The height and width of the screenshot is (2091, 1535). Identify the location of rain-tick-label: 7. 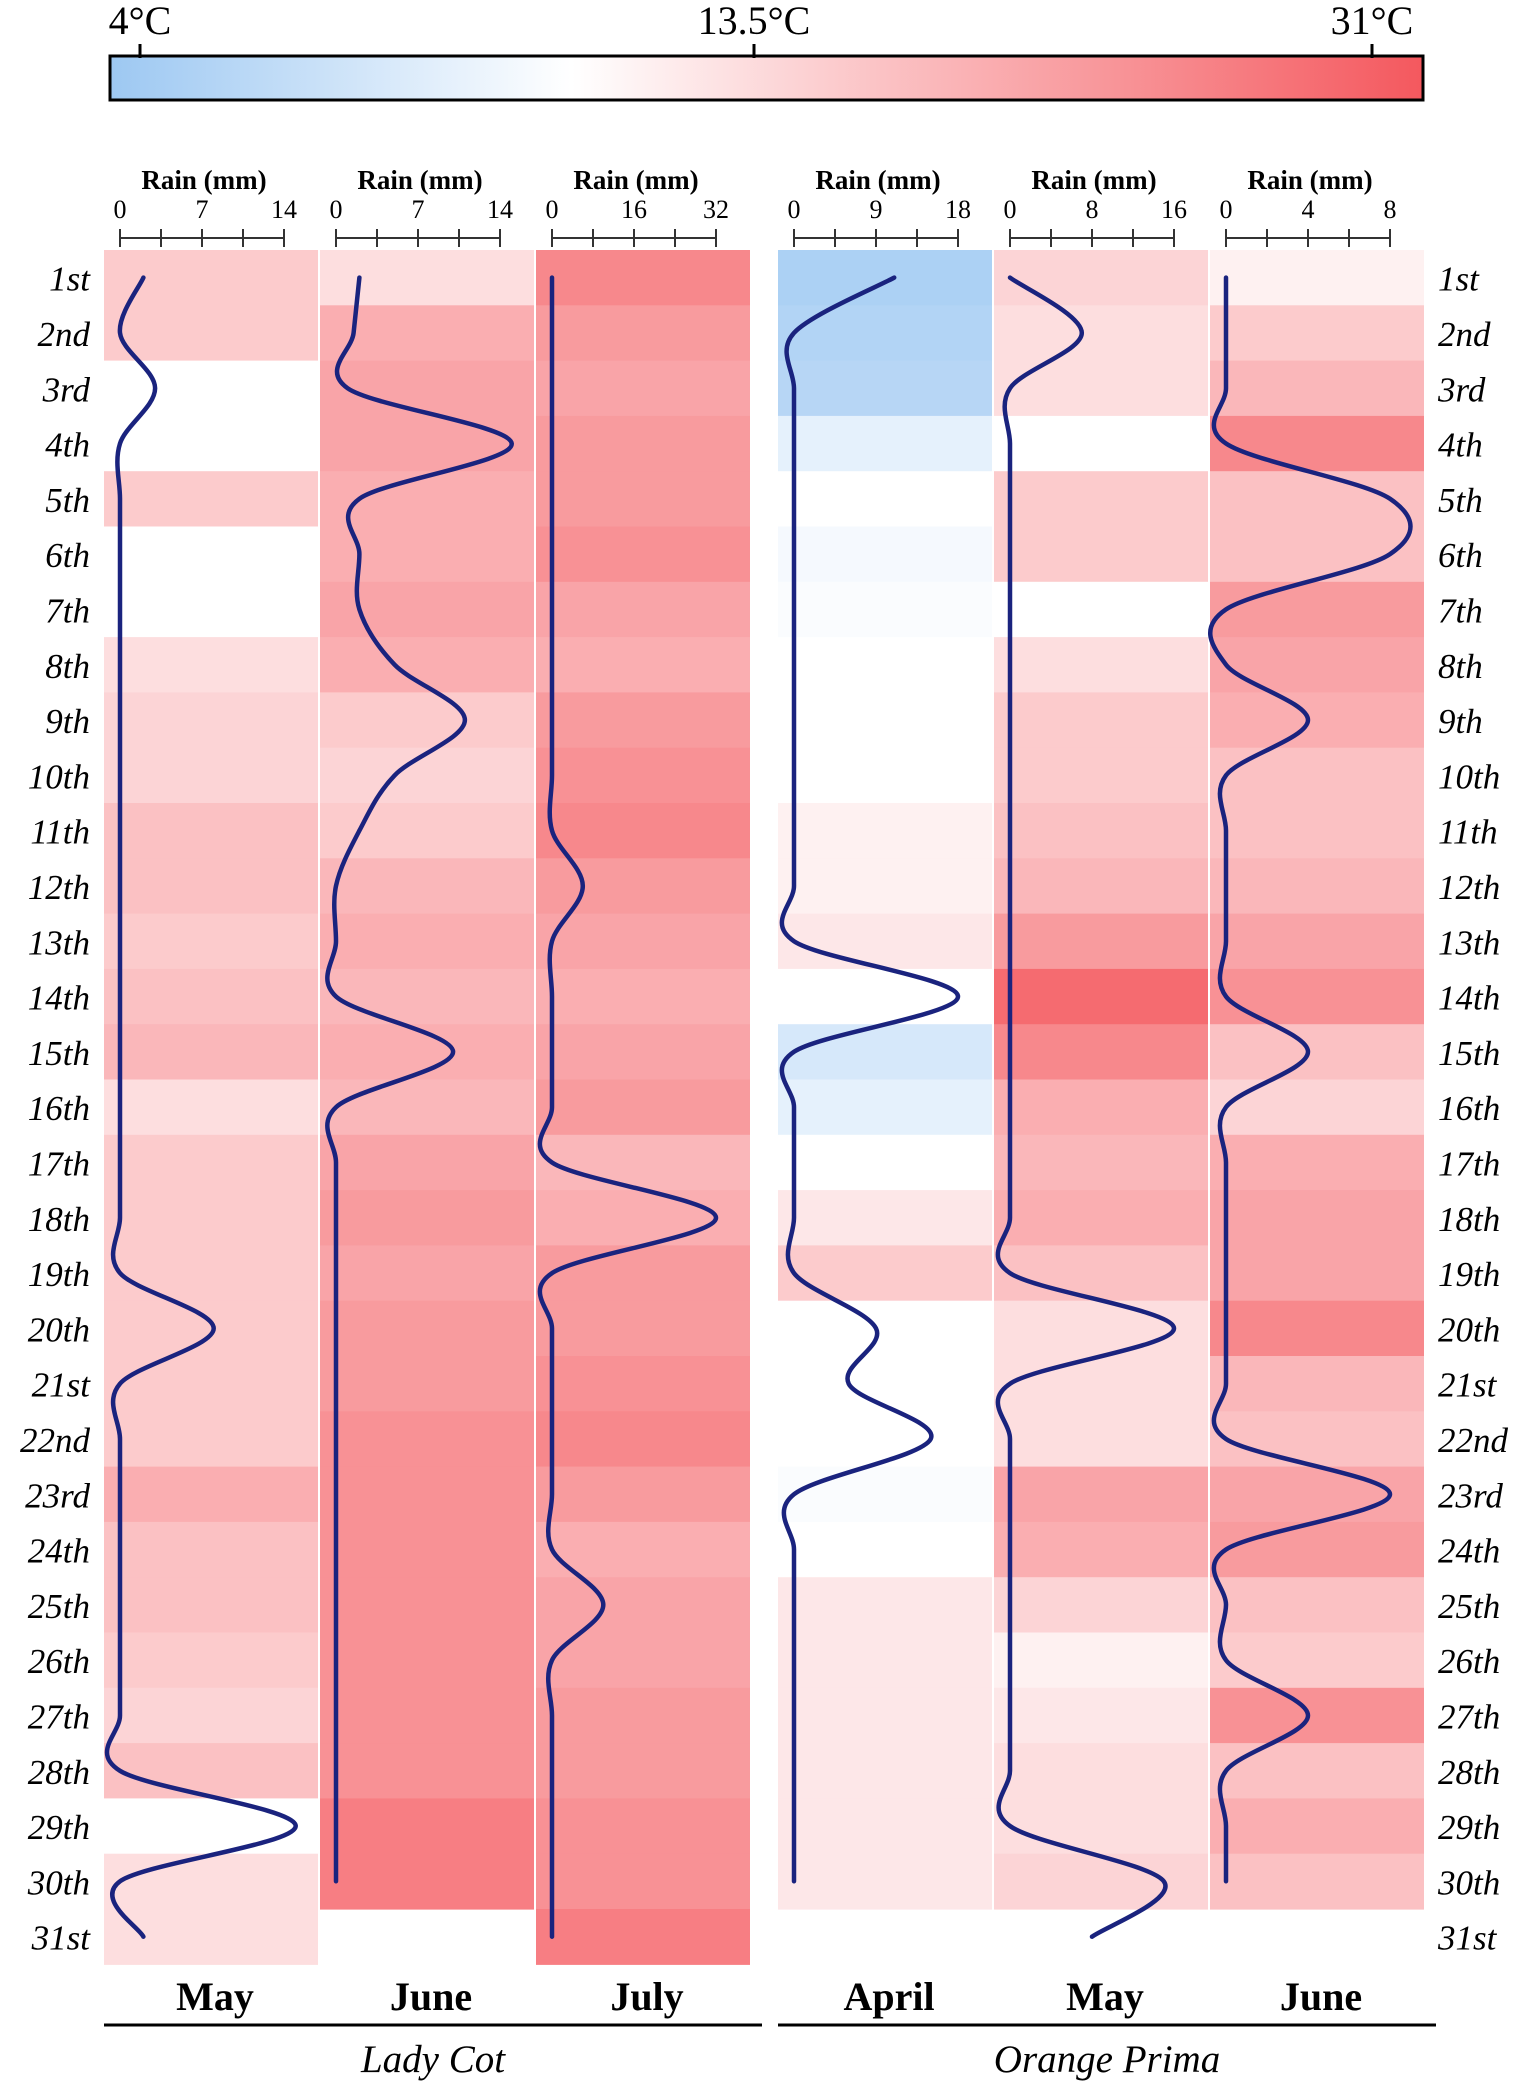
(418, 209).